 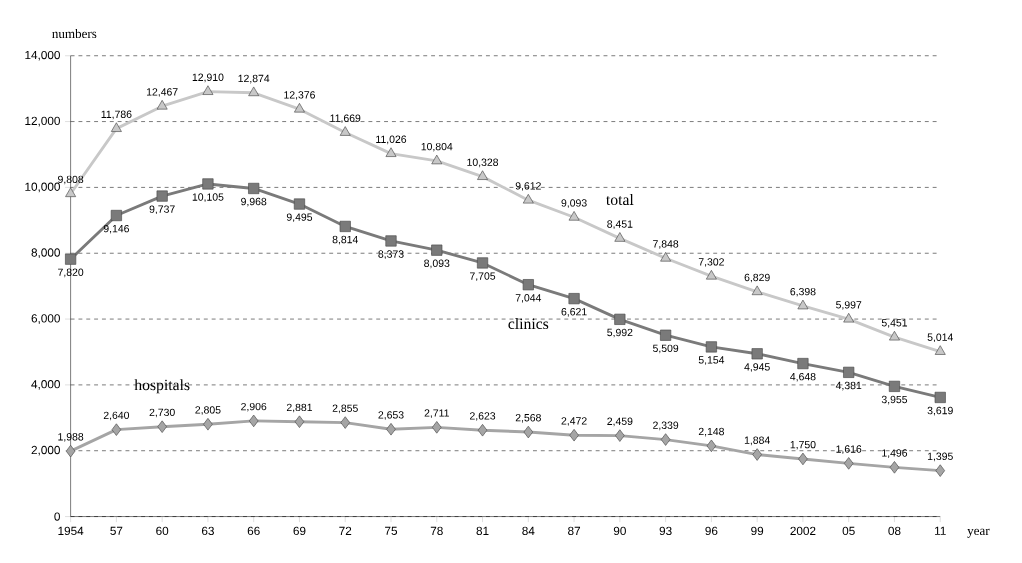 I want to click on x-tick-label: 90, so click(x=619, y=531).